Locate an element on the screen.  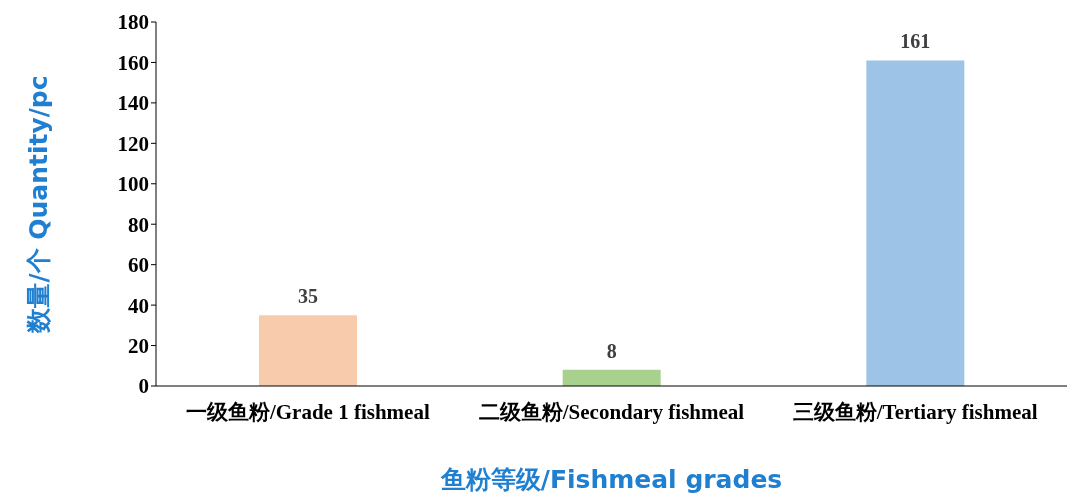
y-tick-label: 120 is located at coordinates (133, 143).